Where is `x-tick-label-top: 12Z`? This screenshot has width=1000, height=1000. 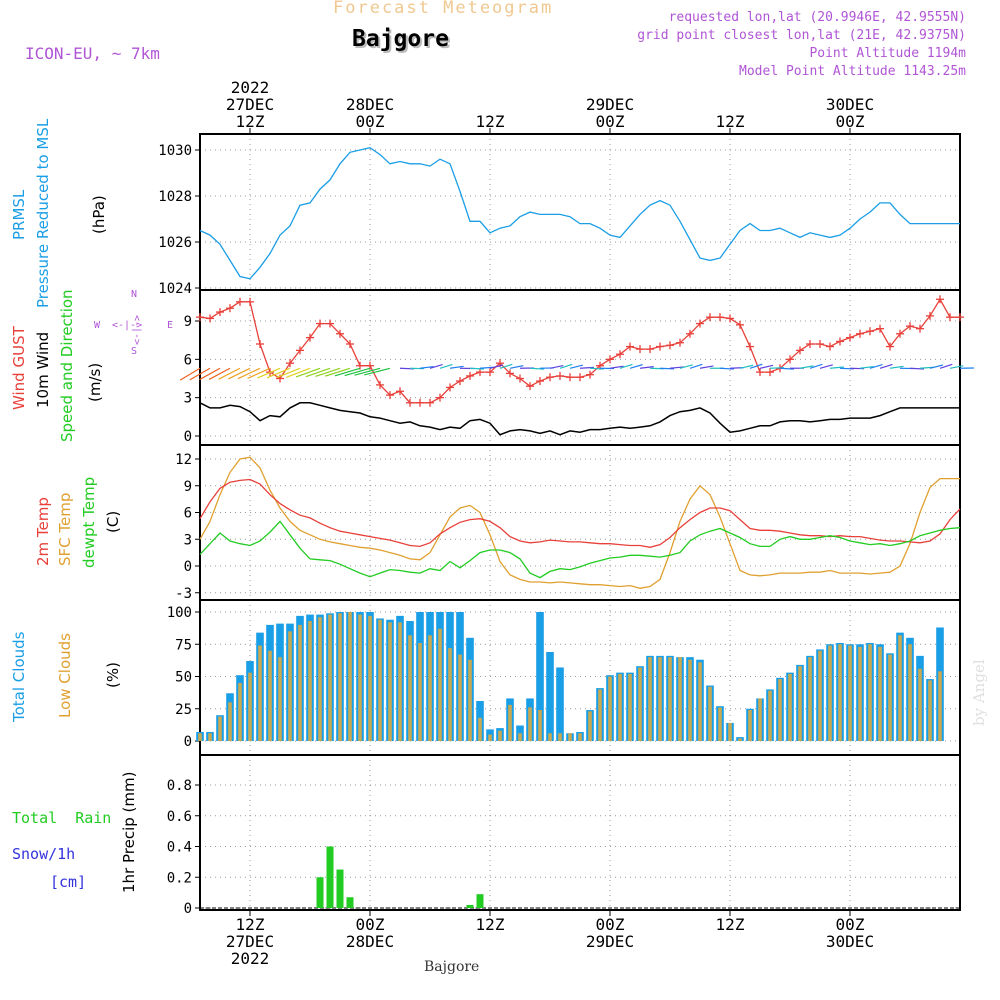 x-tick-label-top: 12Z is located at coordinates (490, 121).